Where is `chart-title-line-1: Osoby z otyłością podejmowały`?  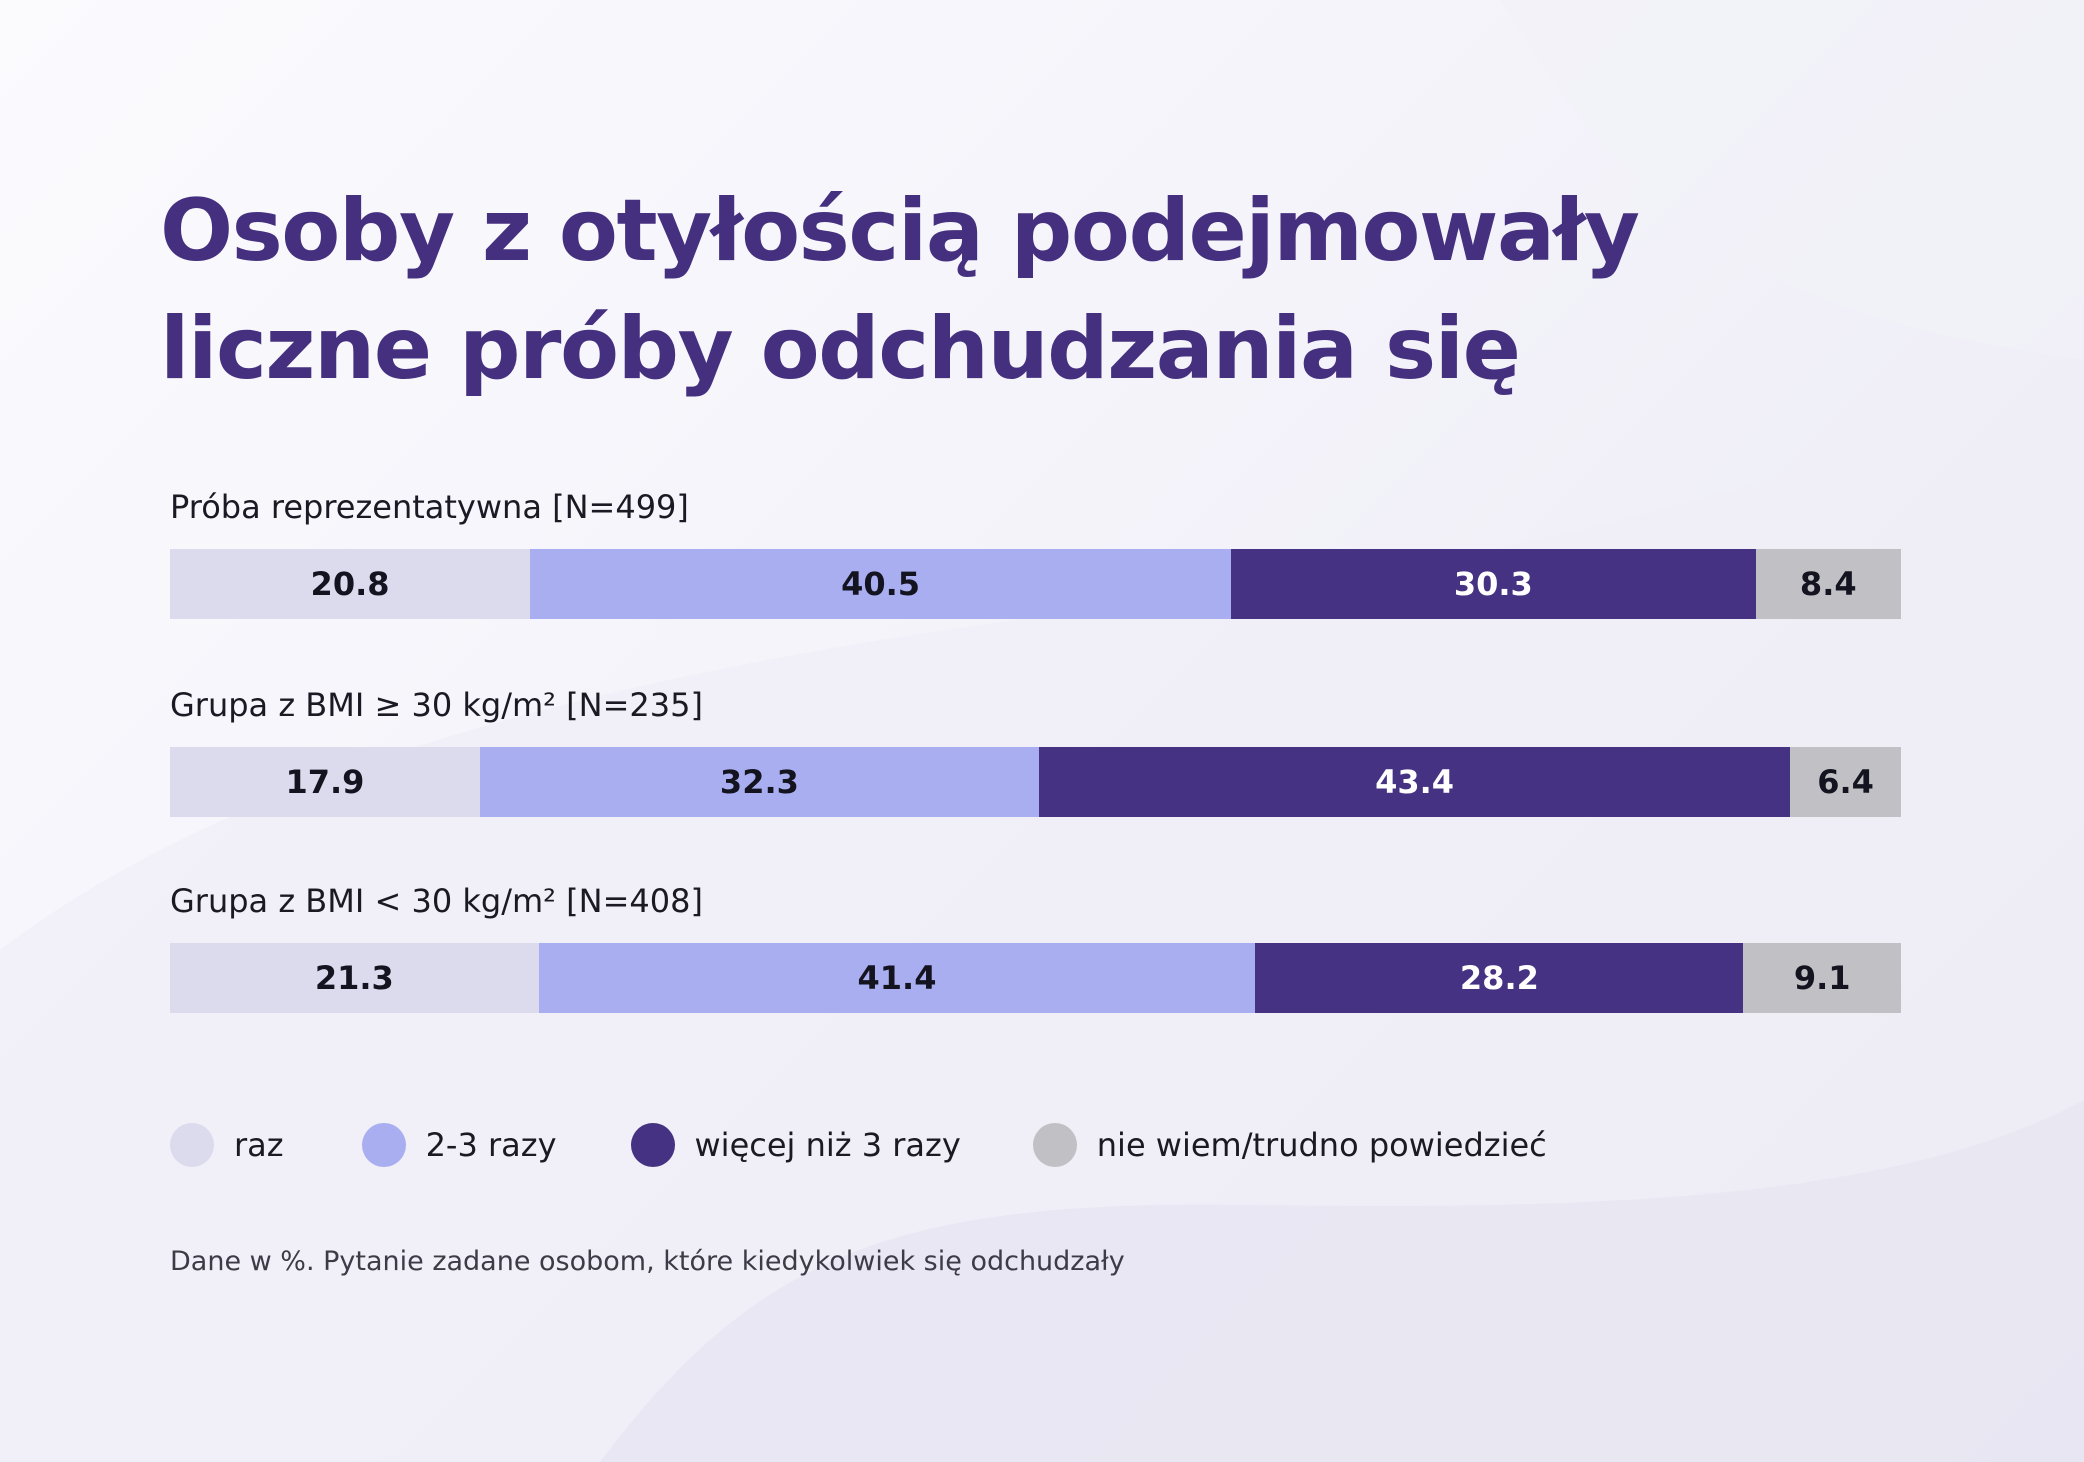
chart-title-line-1: Osoby z otyłością podejmowały is located at coordinates (900, 231).